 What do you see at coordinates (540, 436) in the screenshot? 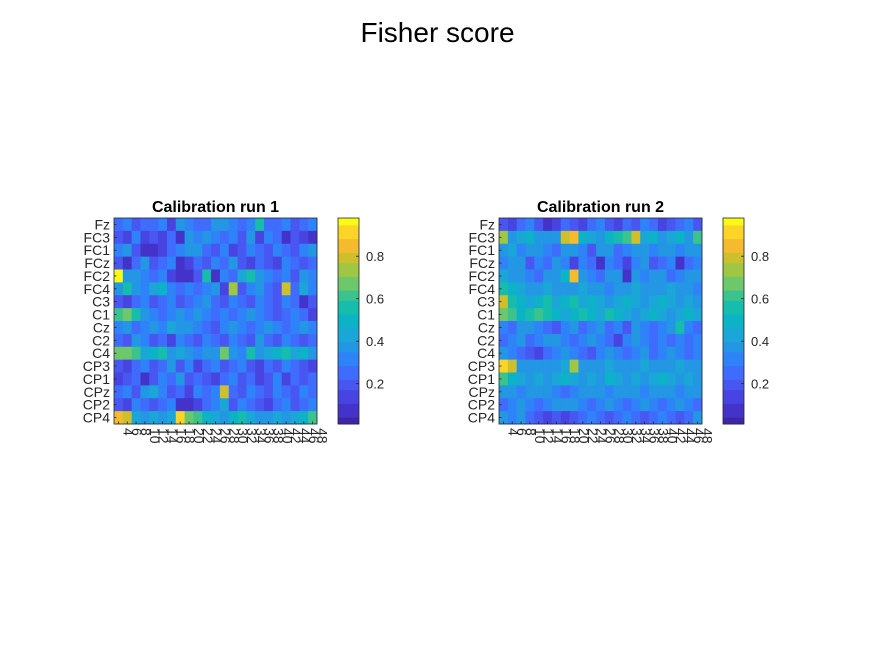
I see `x-tick-label: 10` at bounding box center [540, 436].